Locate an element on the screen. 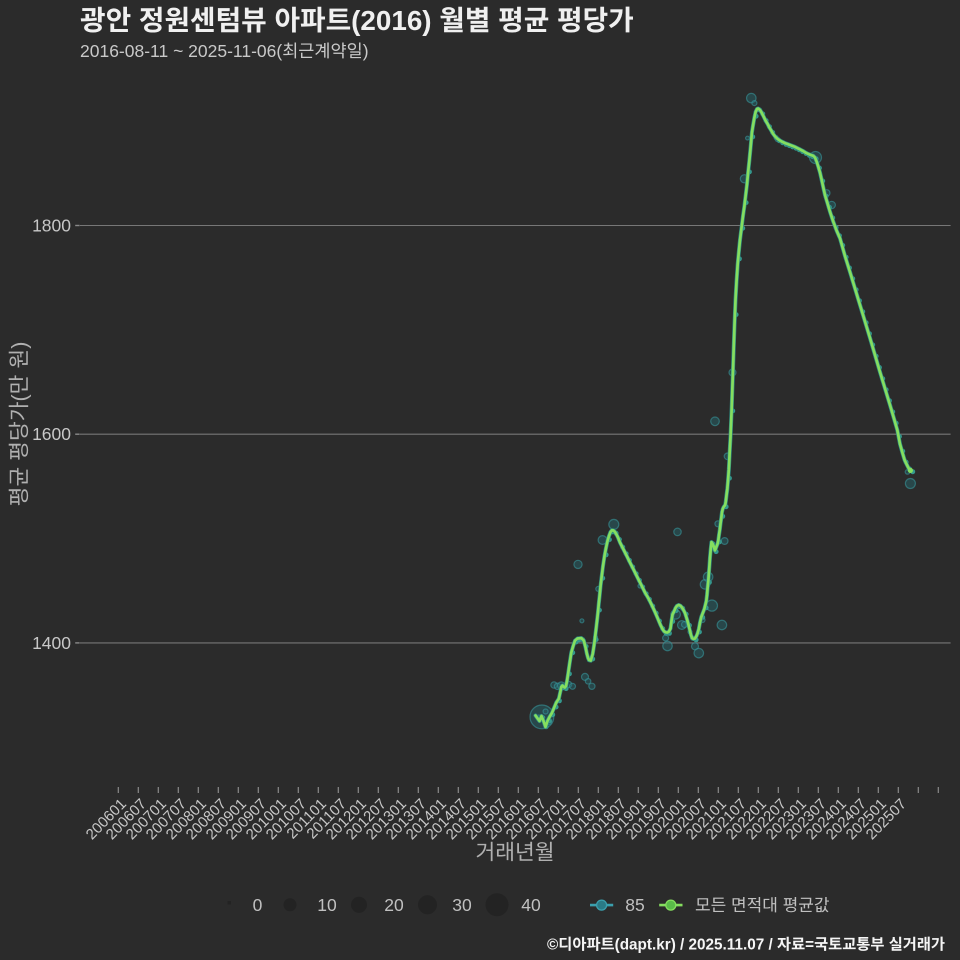  svg-text: 0 is located at coordinates (258, 905).